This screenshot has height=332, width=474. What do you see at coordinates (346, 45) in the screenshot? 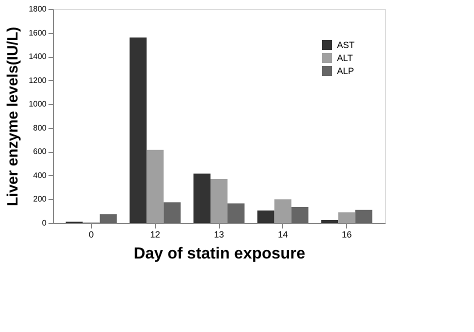
I see `legend-label: AST` at bounding box center [346, 45].